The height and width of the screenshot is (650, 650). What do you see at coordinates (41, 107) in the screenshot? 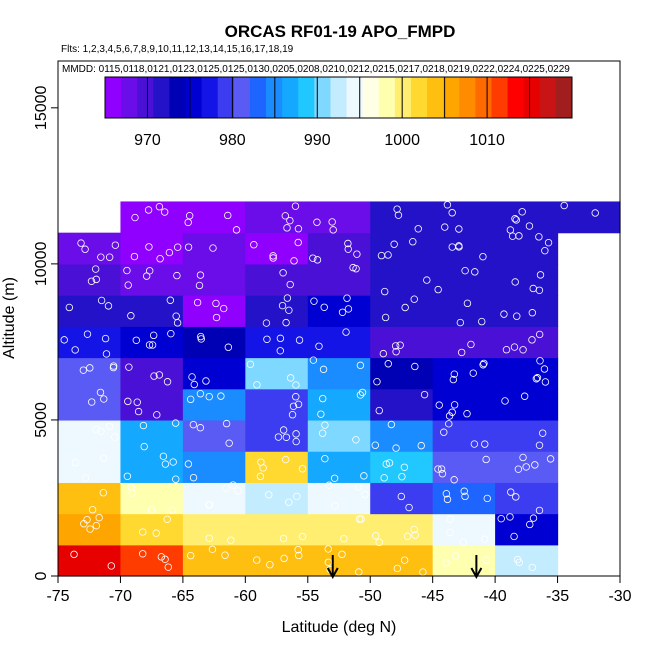
I see `y-tick-label: 15000` at bounding box center [41, 107].